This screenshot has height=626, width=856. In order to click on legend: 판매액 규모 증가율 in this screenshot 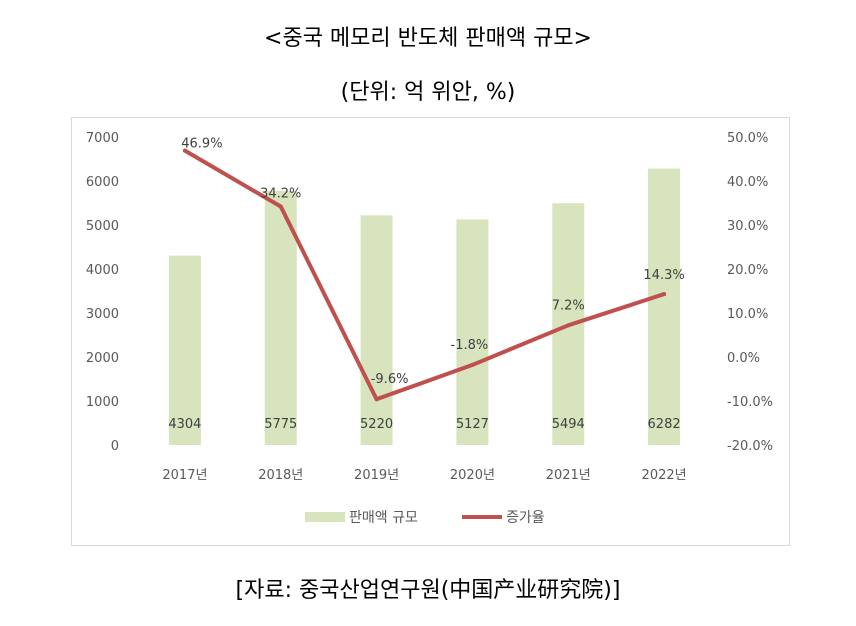, I will do `click(425, 518)`.